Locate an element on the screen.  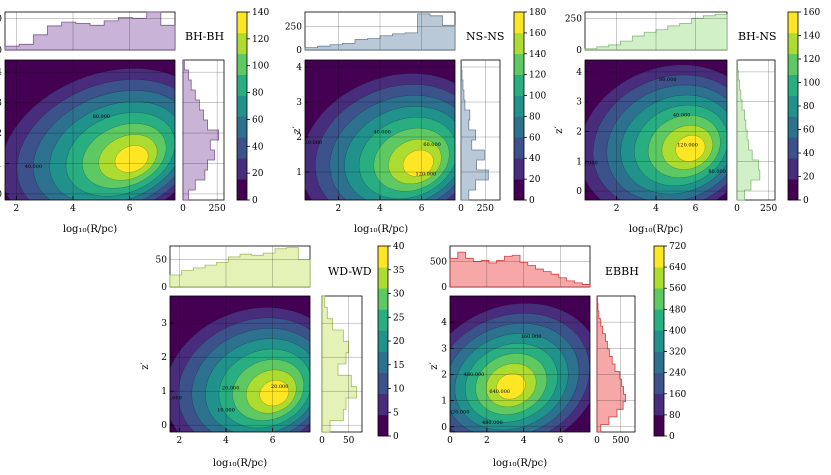
colorbar-tick-label: 15 is located at coordinates (399, 366).